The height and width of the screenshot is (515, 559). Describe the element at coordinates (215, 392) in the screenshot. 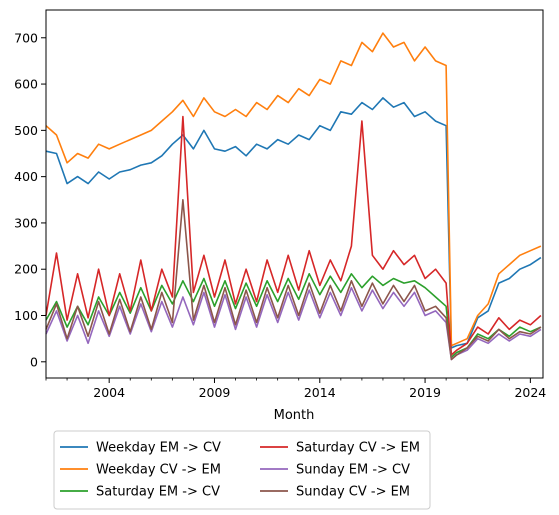

I see `x-tick-label: 2009` at that location.